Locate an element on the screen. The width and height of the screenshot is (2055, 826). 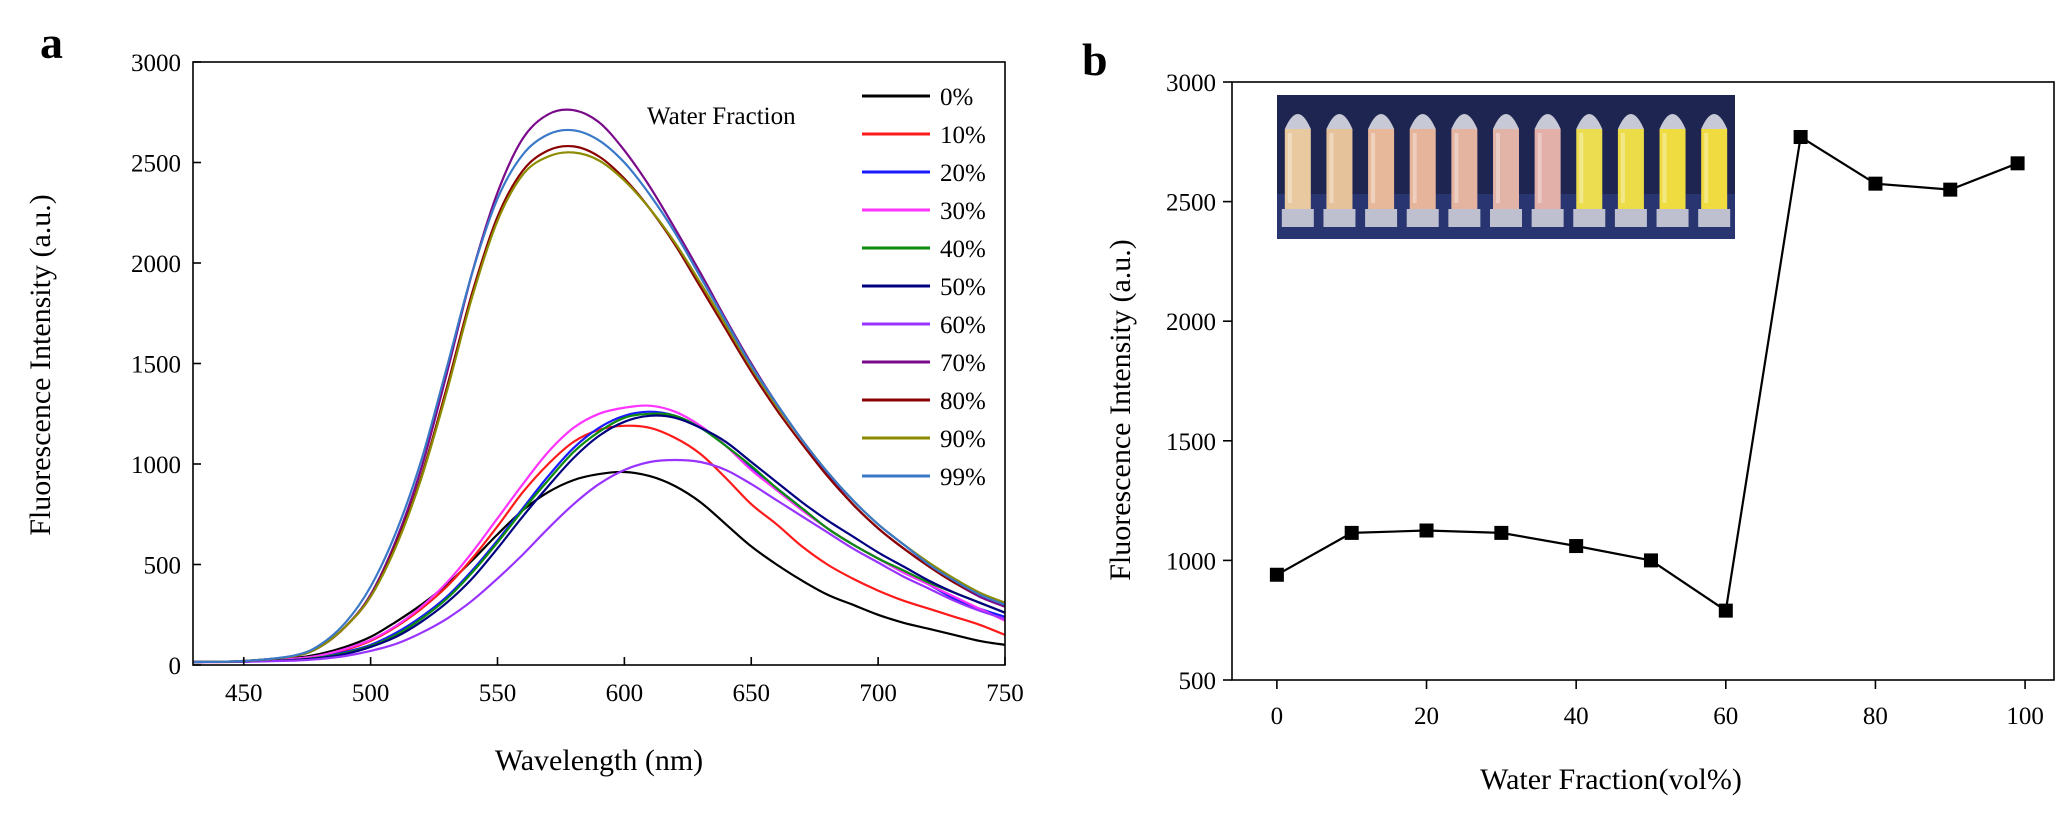
panel-a-y-tick-label: 0 is located at coordinates (175, 666).